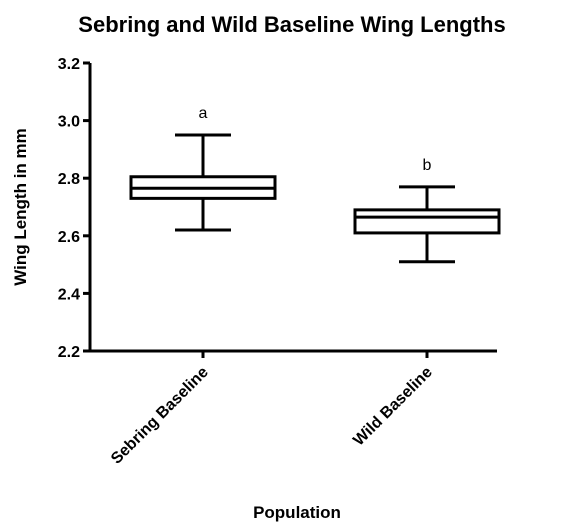 The height and width of the screenshot is (525, 563). I want to click on box-plot: b, so click(427, 210).